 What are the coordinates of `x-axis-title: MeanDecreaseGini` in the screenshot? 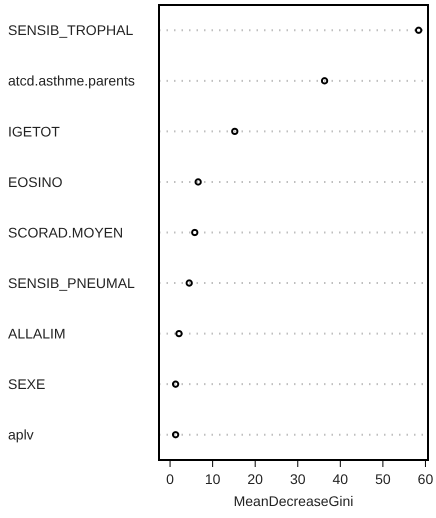 It's located at (294, 501).